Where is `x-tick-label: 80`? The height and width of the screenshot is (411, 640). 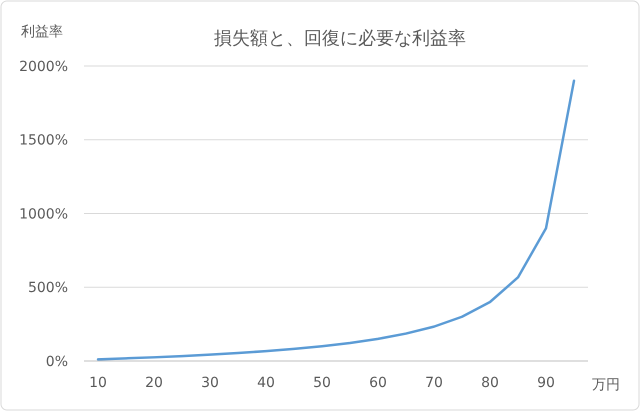 x-tick-label: 80 is located at coordinates (490, 383).